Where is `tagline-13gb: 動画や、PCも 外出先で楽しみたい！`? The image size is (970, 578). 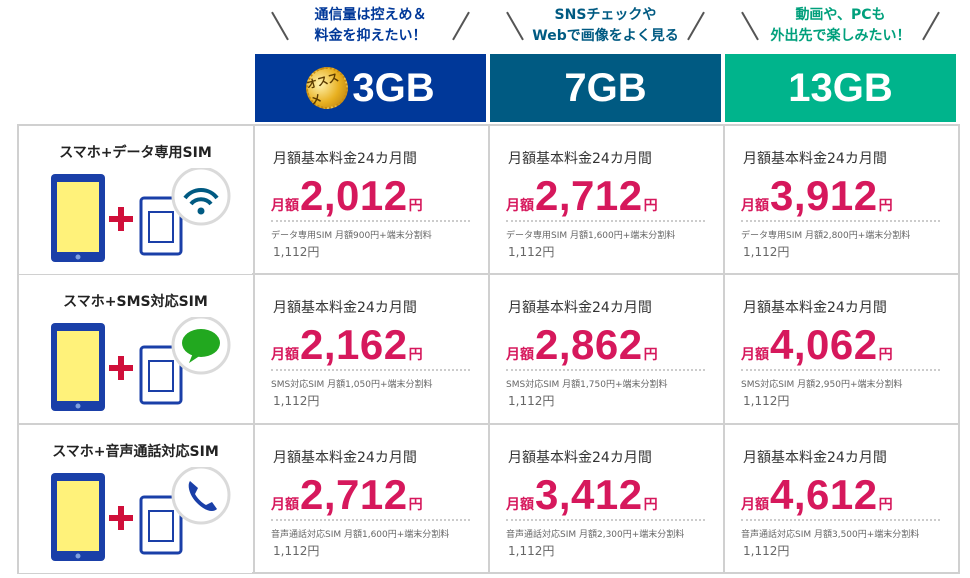 tagline-13gb: 動画や、PCも 外出先で楽しみたい！ is located at coordinates (840, 26).